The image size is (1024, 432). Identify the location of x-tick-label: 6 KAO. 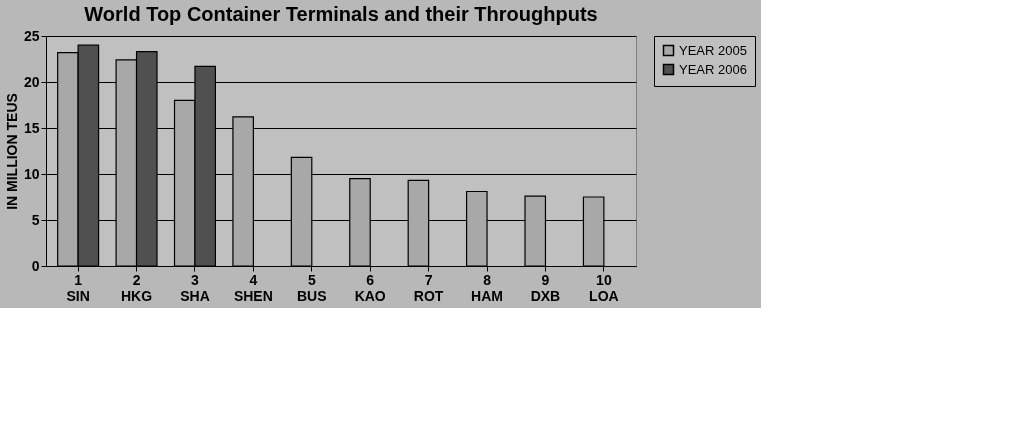
(370, 287).